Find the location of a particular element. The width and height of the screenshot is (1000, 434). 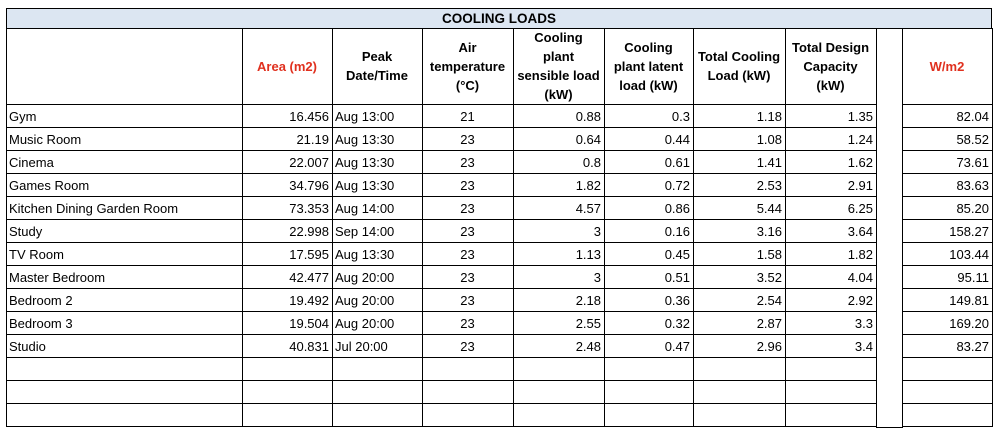

row-label: Kitchen Dining Garden Room is located at coordinates (124, 208).